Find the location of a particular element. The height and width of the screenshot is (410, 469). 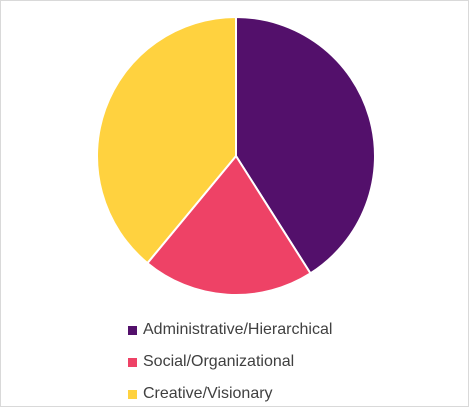

legend-item-creative-visionary: Creative/Visionary is located at coordinates (230, 394).